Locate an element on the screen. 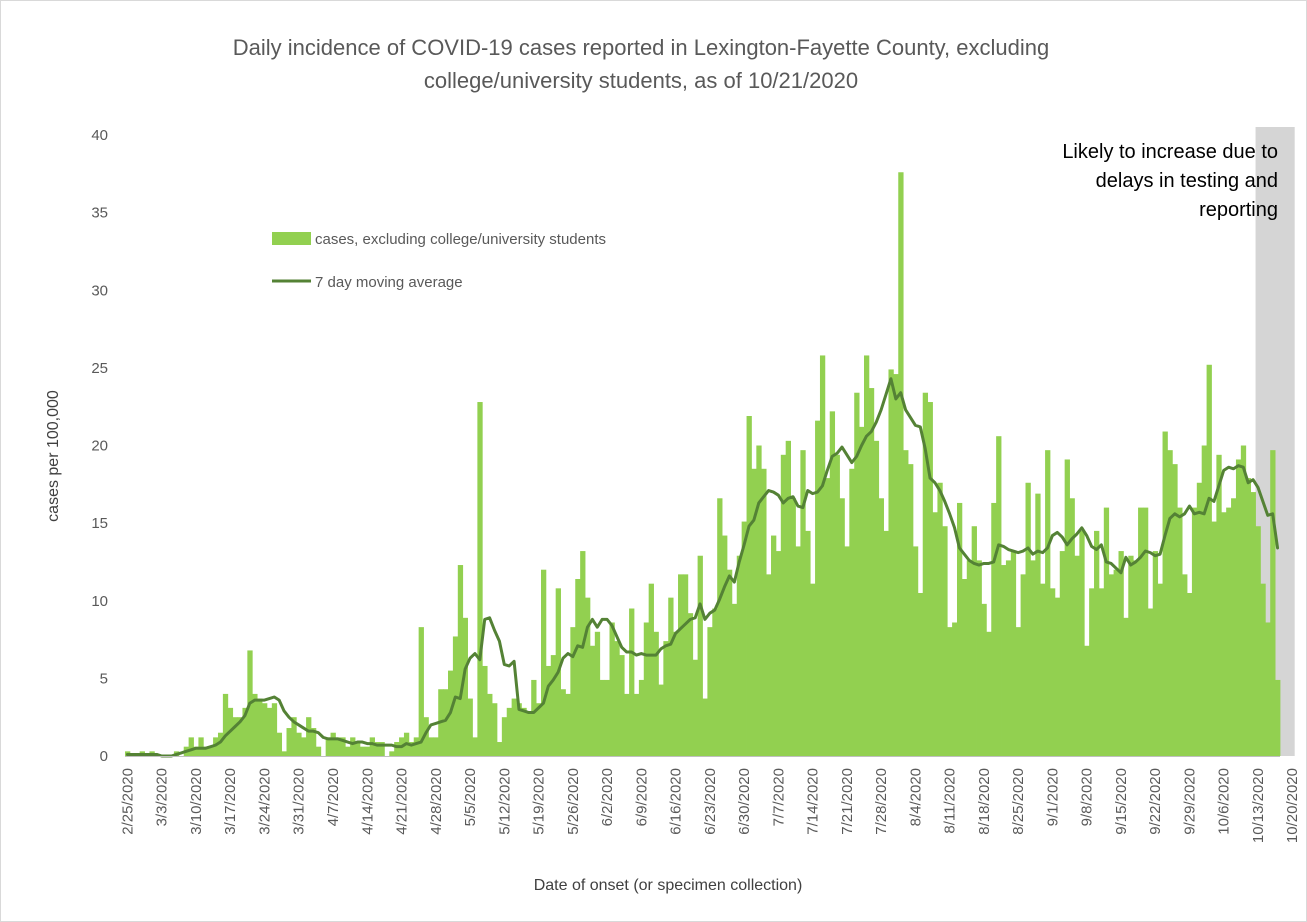  x-tick-label: 6/23/2020 is located at coordinates (710, 801).